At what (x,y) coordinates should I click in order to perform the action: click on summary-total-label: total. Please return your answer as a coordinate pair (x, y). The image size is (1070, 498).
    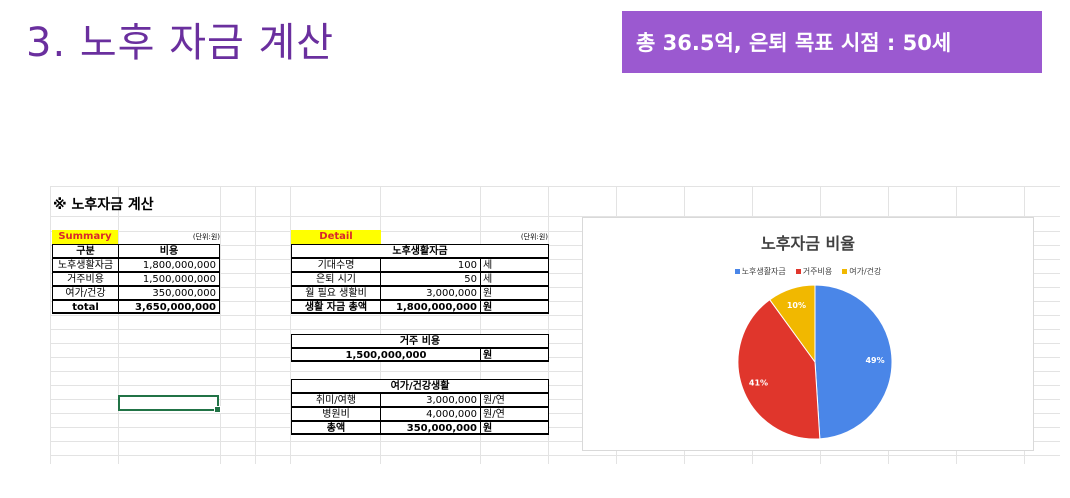
    Looking at the image, I should click on (85, 307).